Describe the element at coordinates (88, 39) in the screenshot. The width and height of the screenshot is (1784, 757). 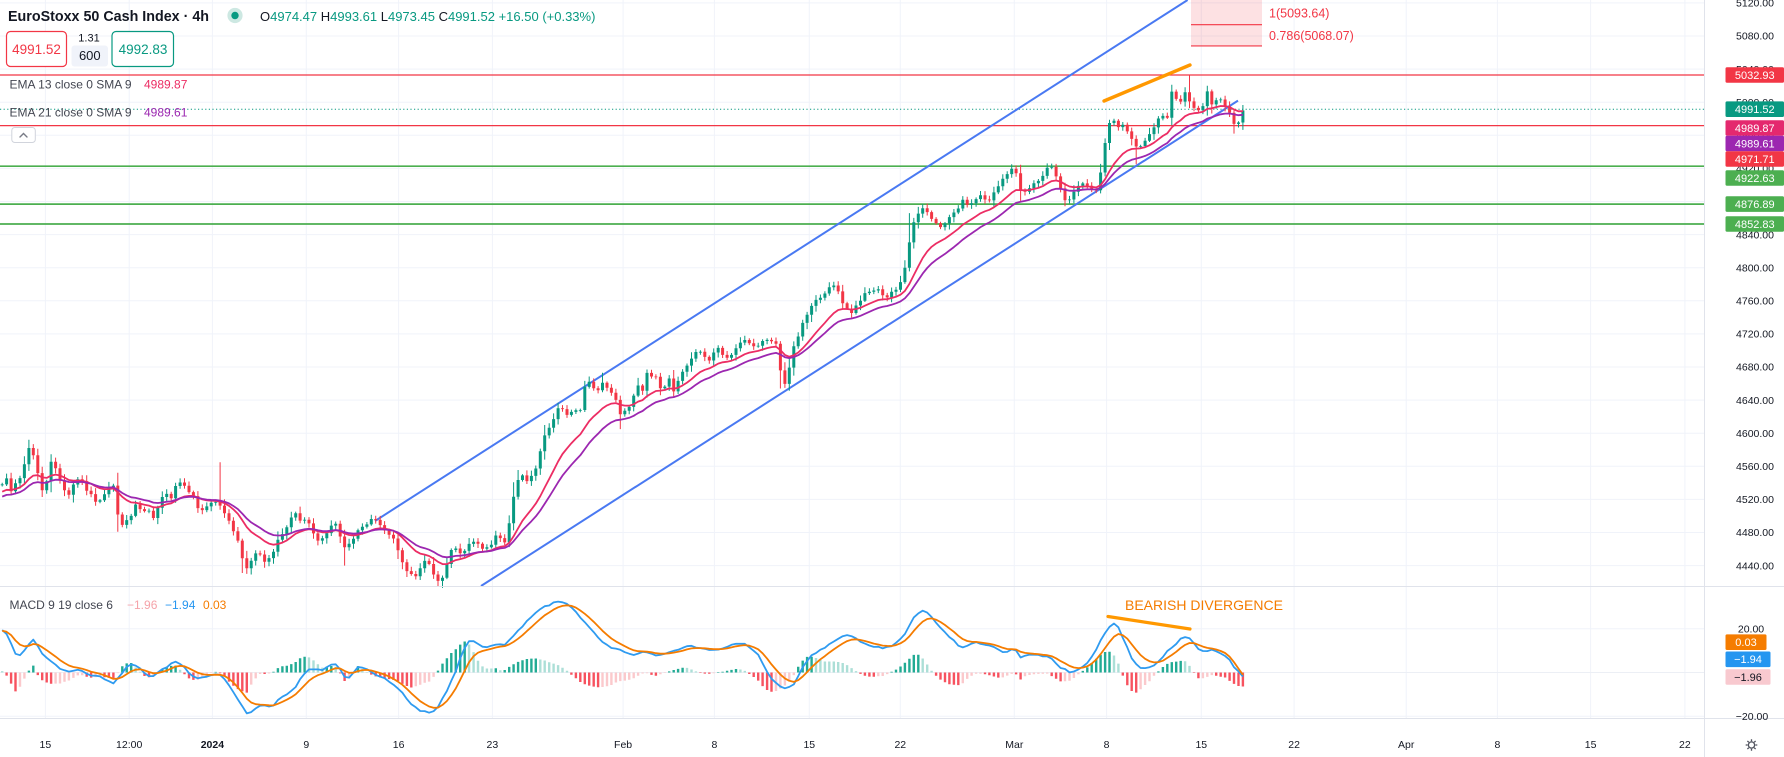
I see `svg-text: 1.31` at that location.